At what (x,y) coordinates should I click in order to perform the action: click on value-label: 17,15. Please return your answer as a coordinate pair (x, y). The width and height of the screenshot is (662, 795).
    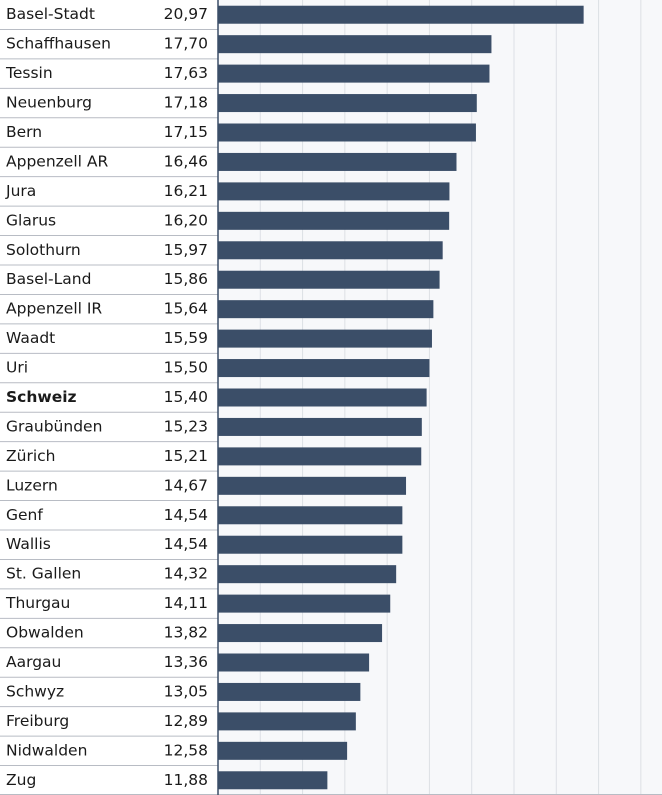
    Looking at the image, I should click on (186, 132).